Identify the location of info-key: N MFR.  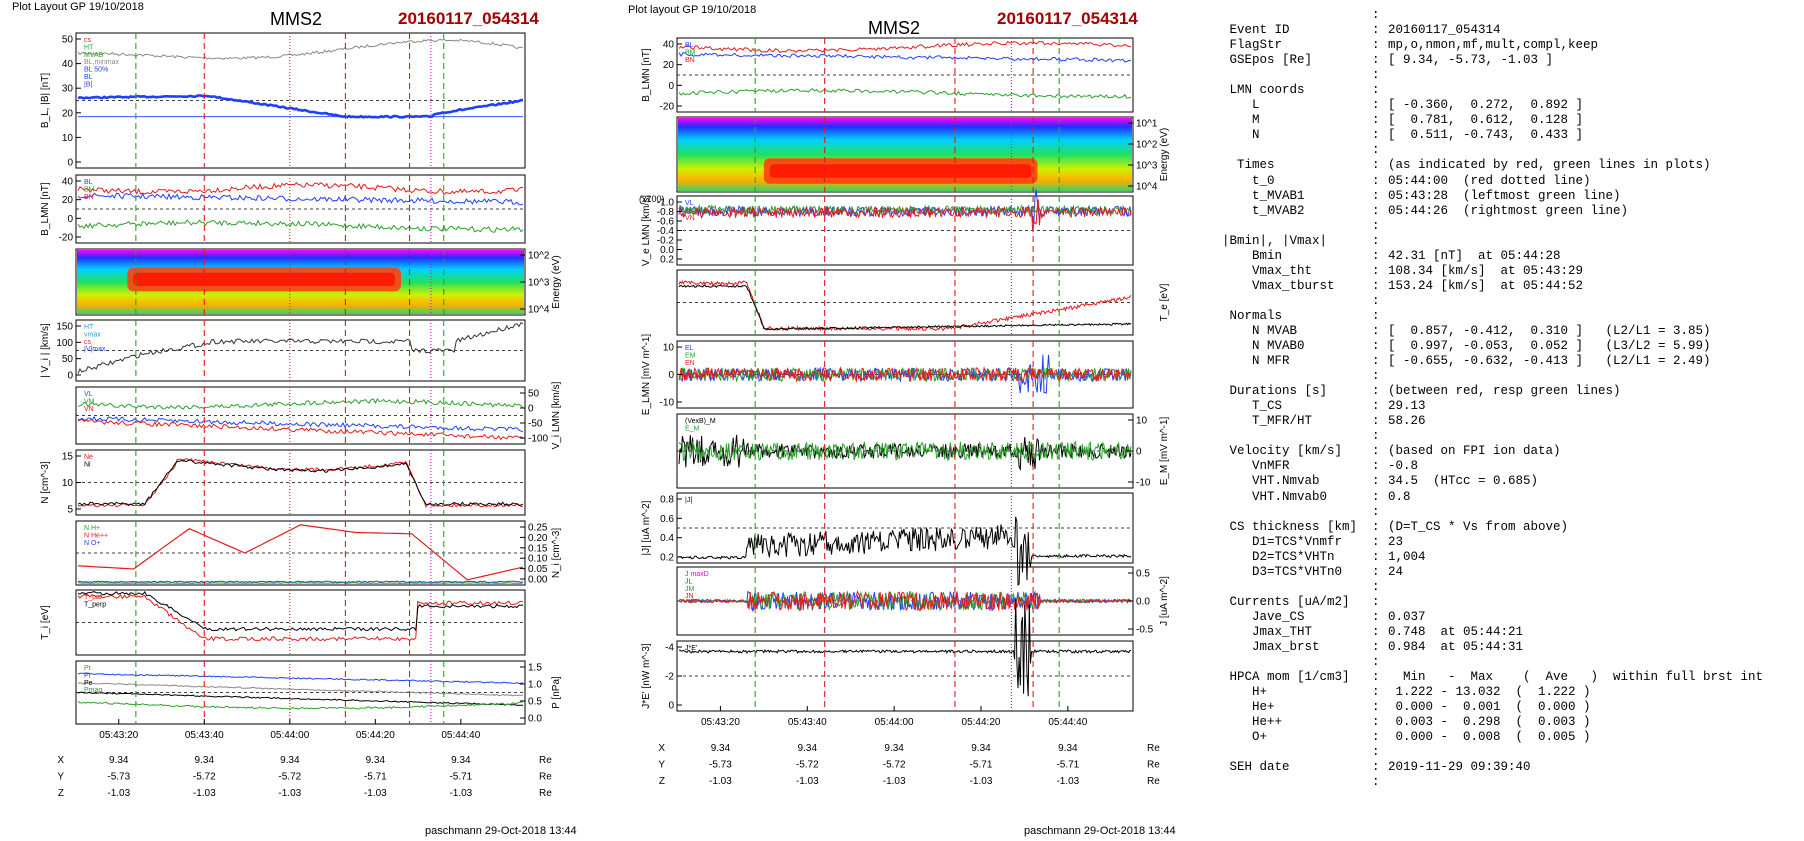
(1256, 361).